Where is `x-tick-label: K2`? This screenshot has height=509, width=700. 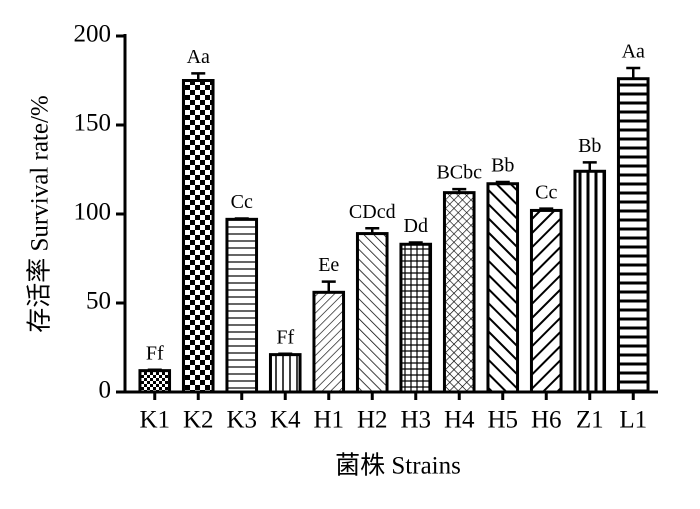
x-tick-label: K2 is located at coordinates (198, 420).